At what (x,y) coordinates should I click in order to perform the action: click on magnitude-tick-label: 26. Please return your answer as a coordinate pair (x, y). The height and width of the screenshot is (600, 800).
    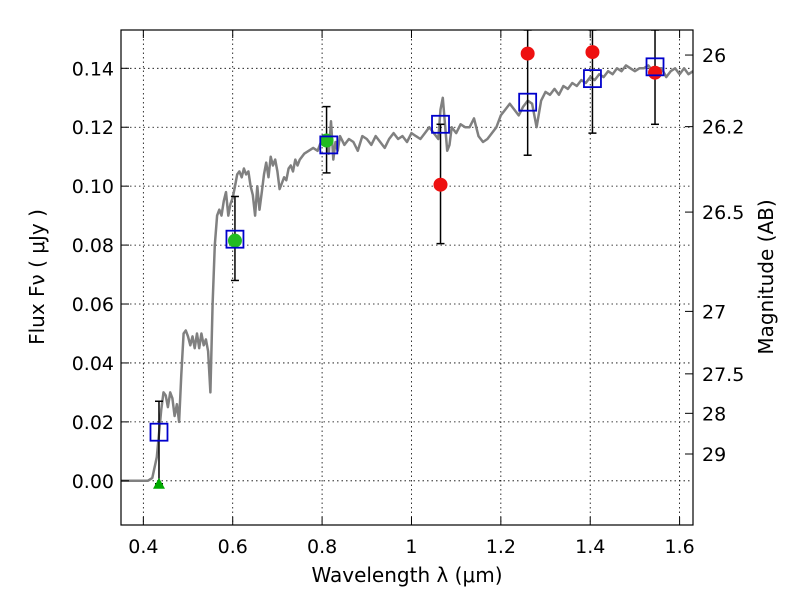
    Looking at the image, I should click on (714, 56).